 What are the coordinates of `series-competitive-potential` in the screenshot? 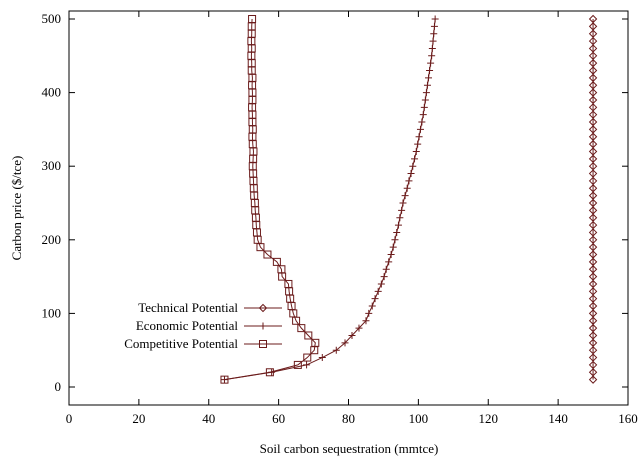 It's located at (270, 199).